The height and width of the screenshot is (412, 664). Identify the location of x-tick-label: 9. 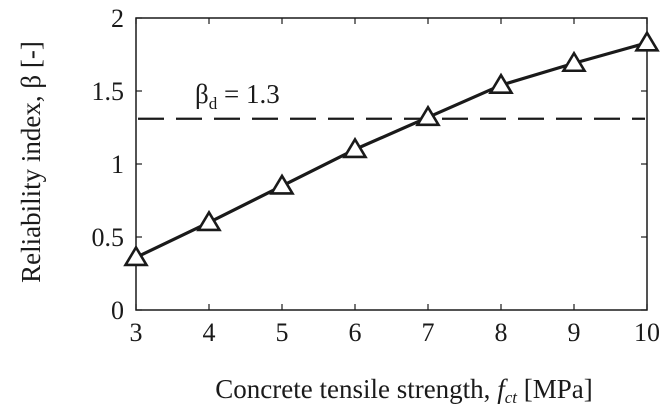
(574, 332).